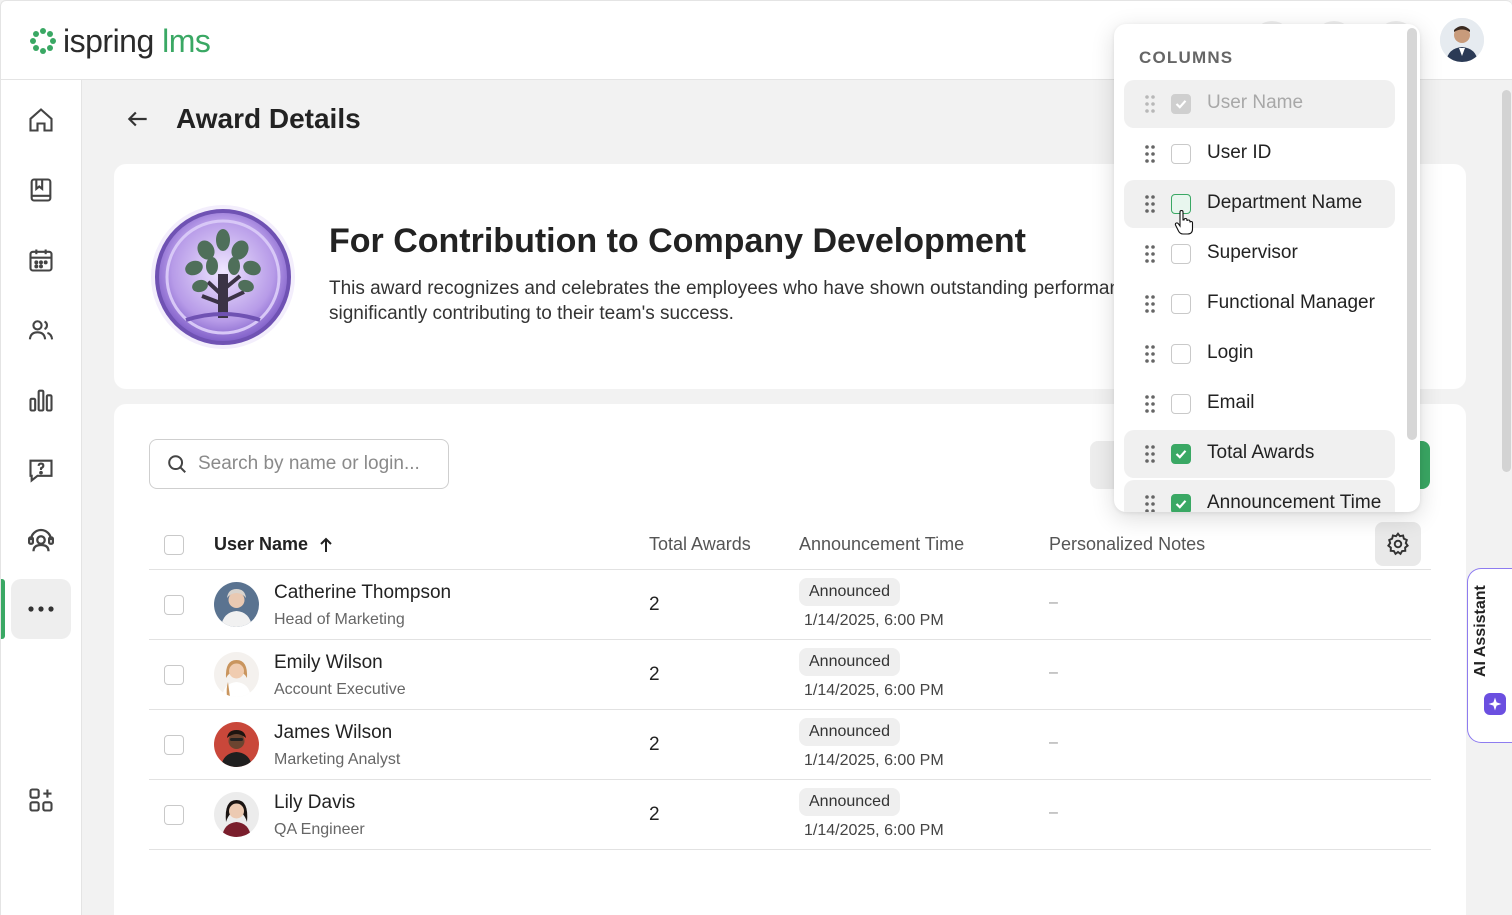  Describe the element at coordinates (326, 544) in the screenshot. I see `sort-ascending-icon` at that location.